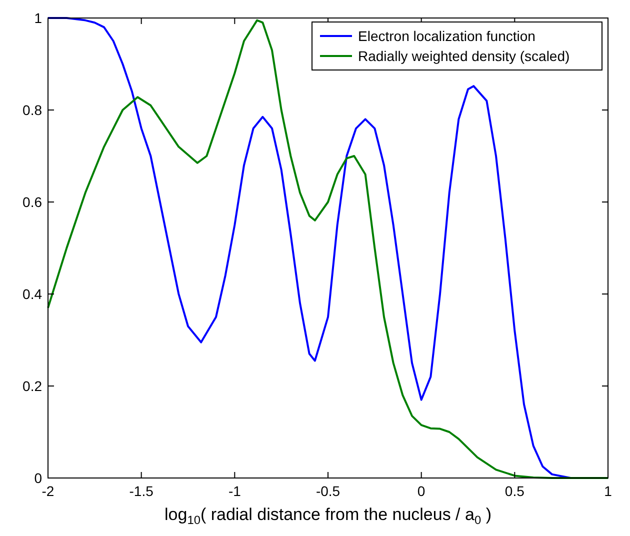  I want to click on x-tick-label: -1, so click(235, 491).